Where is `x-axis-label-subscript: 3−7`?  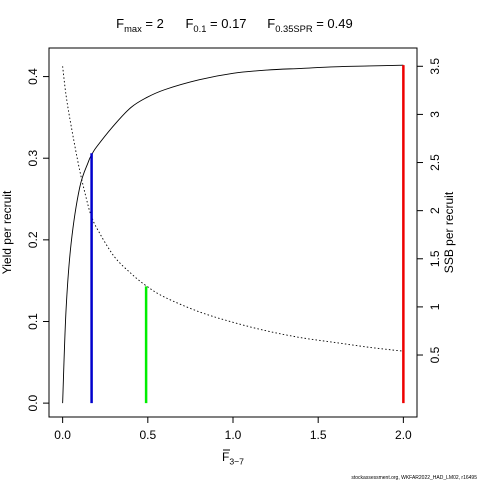
x-axis-label-subscript: 3−7 is located at coordinates (236, 462).